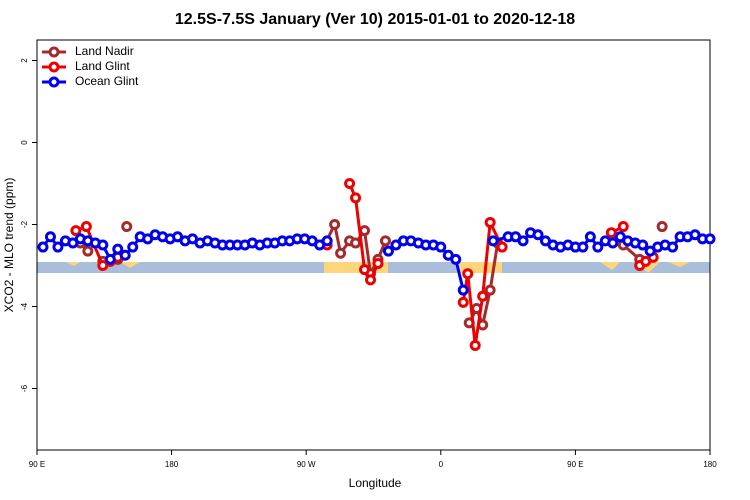  What do you see at coordinates (107, 81) in the screenshot?
I see `legend-label: Ocean Glint` at bounding box center [107, 81].